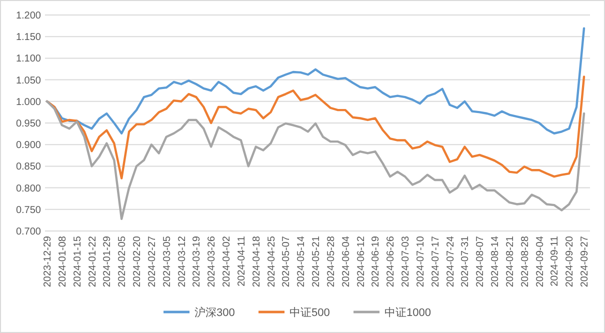 The height and width of the screenshot is (333, 605). What do you see at coordinates (540, 262) in the screenshot?
I see `x-tick-label: 2024-09-04` at bounding box center [540, 262].